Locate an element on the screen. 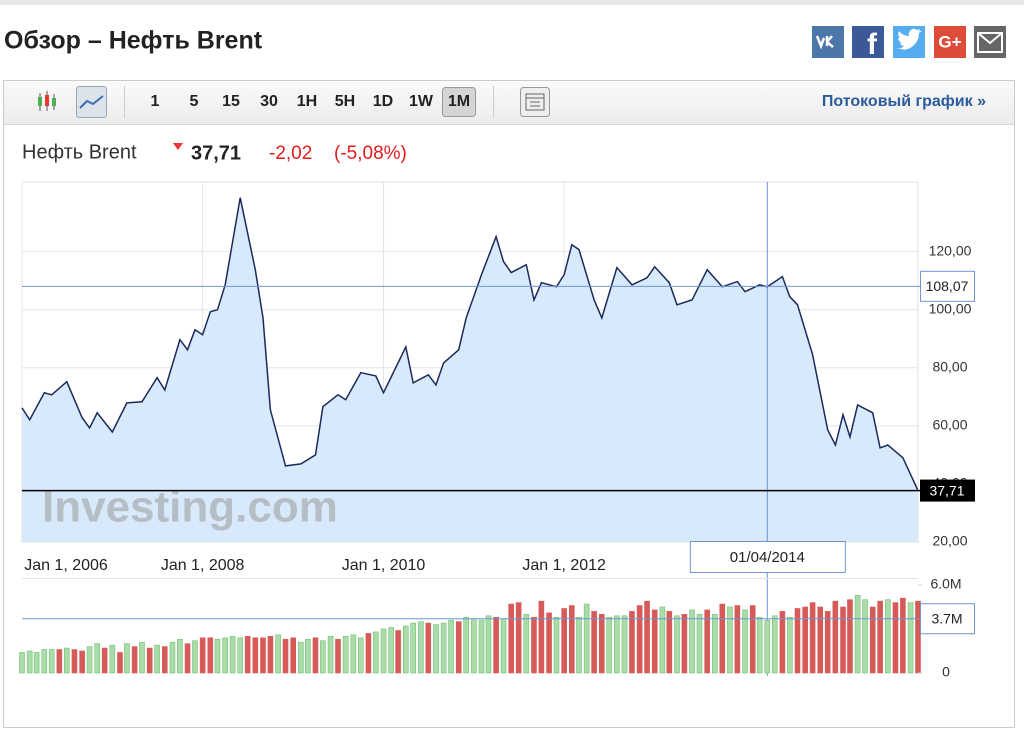 This screenshot has width=1024, height=731. share-facebook: f is located at coordinates (868, 43).